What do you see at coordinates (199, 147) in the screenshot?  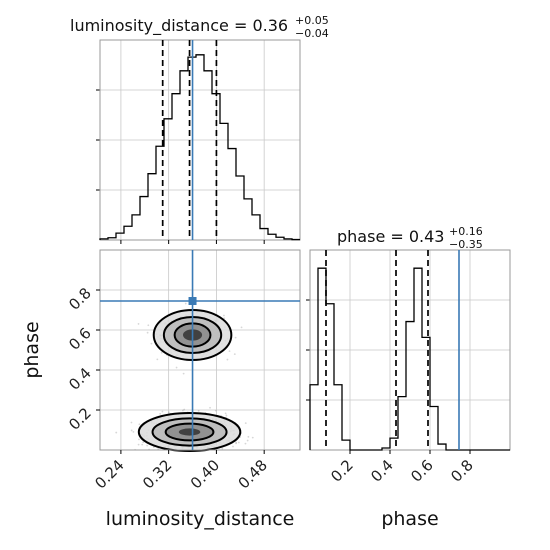 I see `luminosity-distance-histogram` at bounding box center [199, 147].